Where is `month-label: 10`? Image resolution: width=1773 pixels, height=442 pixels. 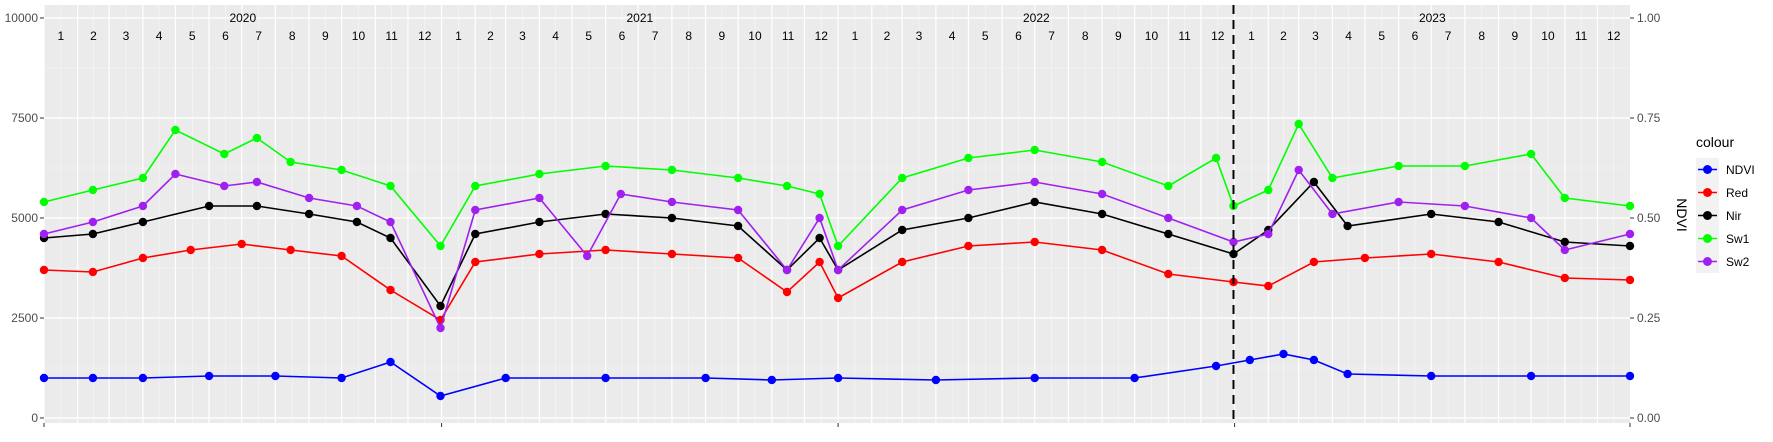
month-label: 10 is located at coordinates (359, 36).